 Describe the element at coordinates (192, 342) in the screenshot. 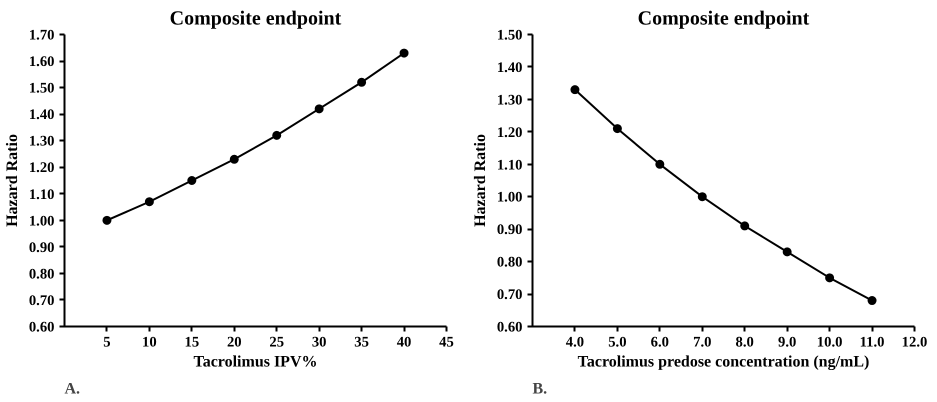

I see `x-tick-label: 15` at that location.